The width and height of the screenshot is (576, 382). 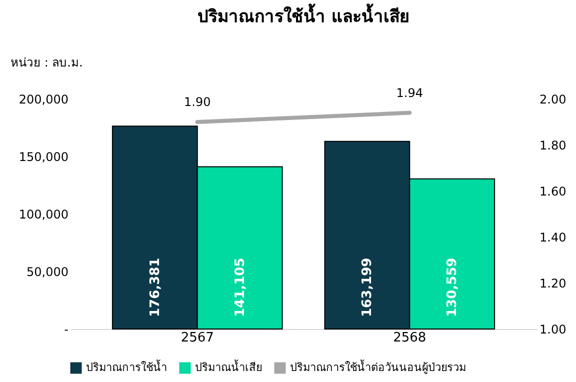 What do you see at coordinates (155, 287) in the screenshot?
I see `data-label: 176,381` at bounding box center [155, 287].